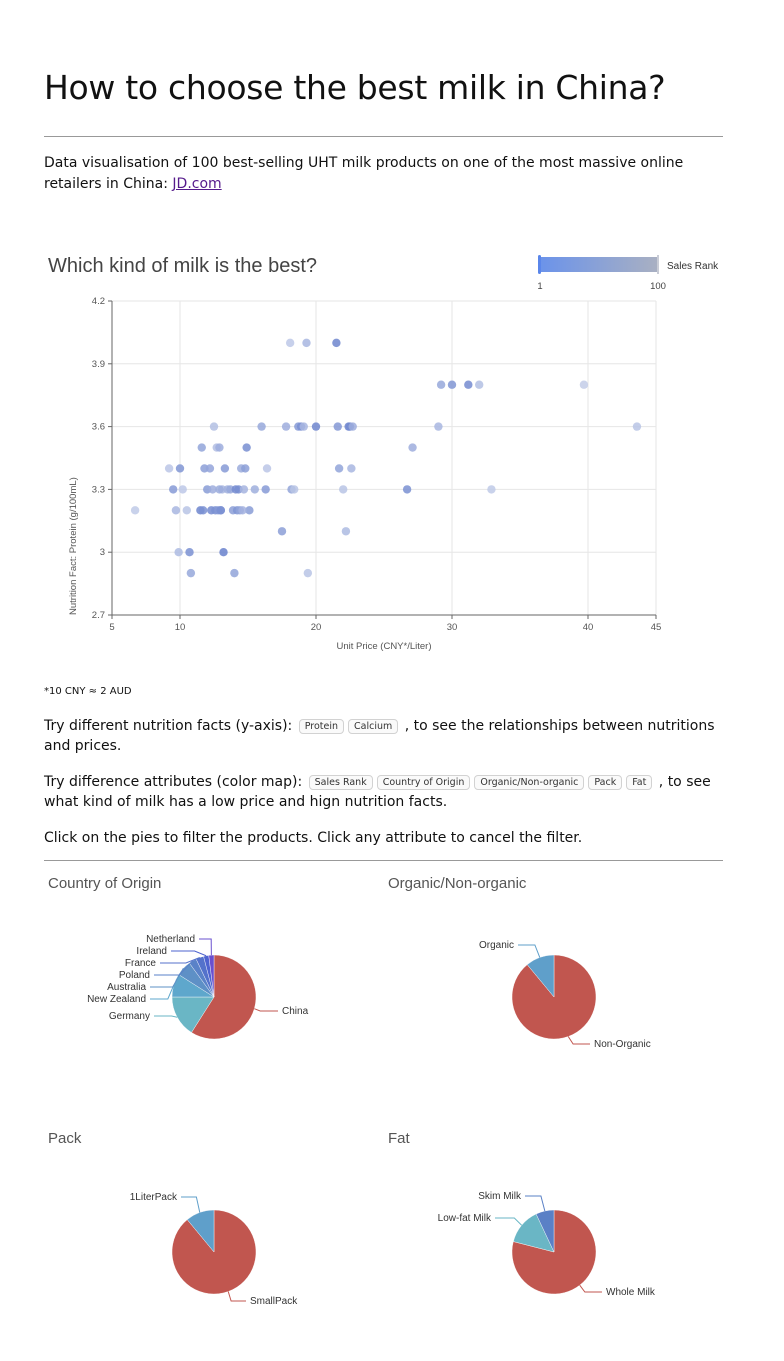 This screenshot has width=784, height=1361. What do you see at coordinates (539, 264) in the screenshot?
I see `visual-map-handle-min` at bounding box center [539, 264].